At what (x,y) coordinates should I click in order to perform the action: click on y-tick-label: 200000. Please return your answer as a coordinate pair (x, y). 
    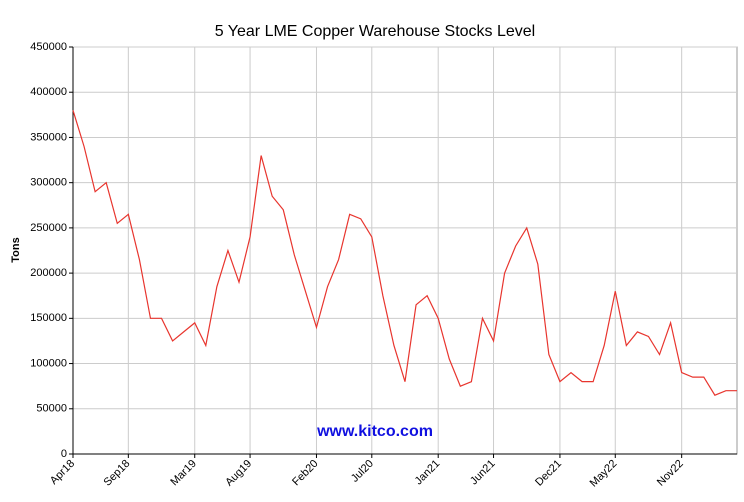
    Looking at the image, I should click on (48, 273).